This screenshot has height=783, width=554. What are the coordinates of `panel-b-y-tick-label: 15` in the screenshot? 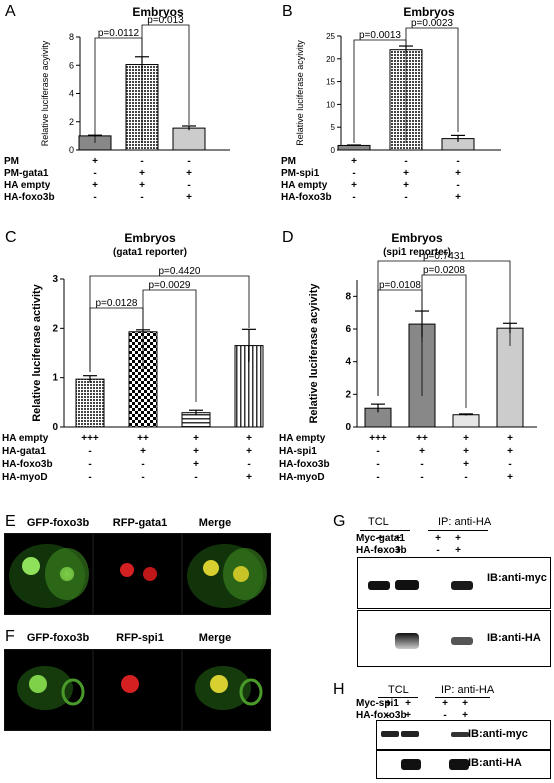 It's located at (330, 82).